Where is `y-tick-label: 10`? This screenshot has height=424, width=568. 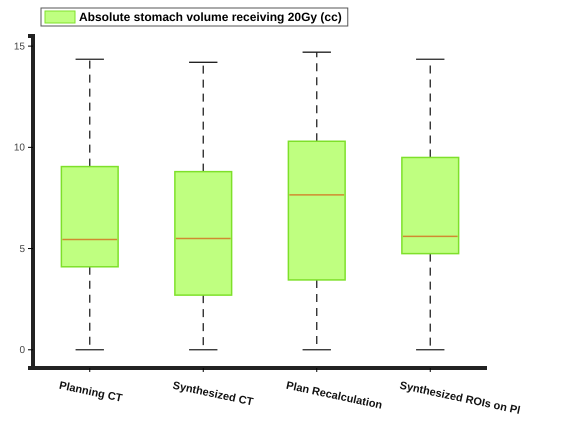
y-tick-label: 10 is located at coordinates (20, 148).